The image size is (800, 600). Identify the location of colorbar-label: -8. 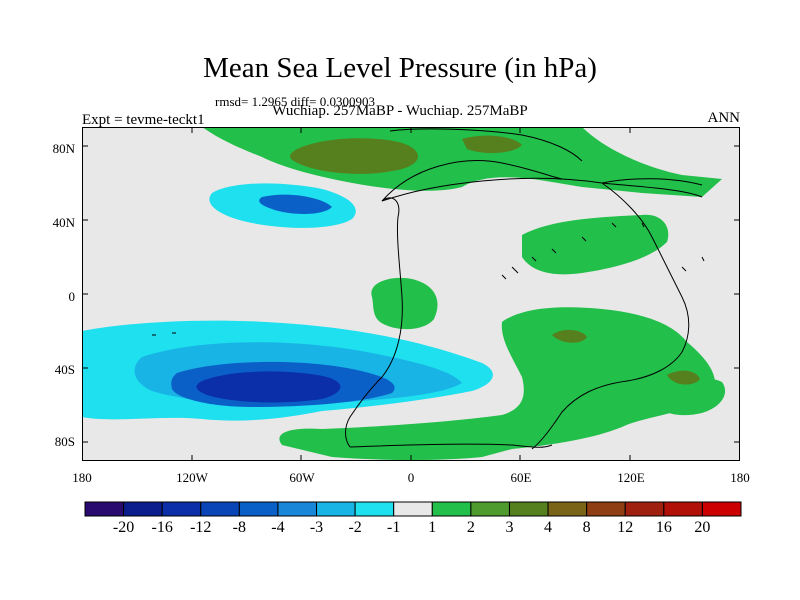
(239, 527).